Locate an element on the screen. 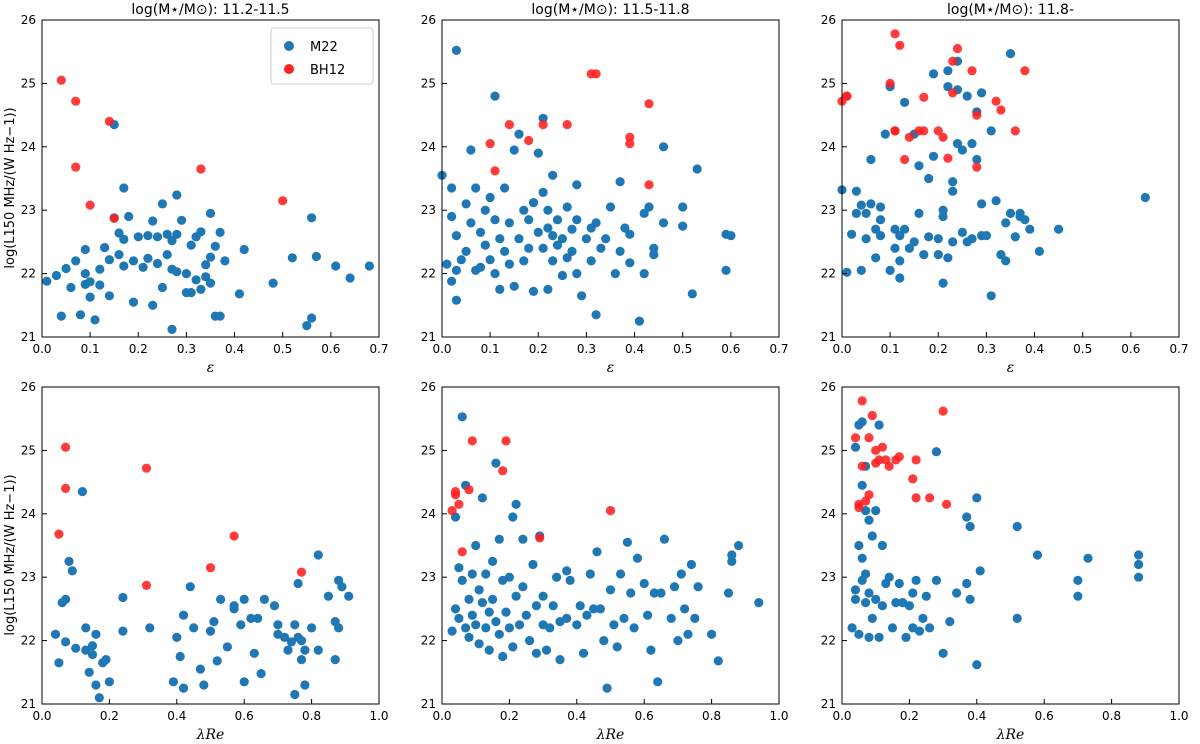 This screenshot has width=1200, height=744. y-axis-label-bottom: log(L150 MHz/(W Hz−1)) is located at coordinates (10, 554).